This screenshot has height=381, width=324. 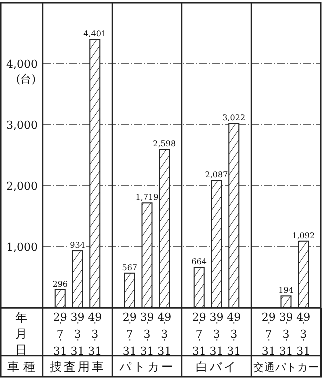 What do you see at coordinates (22, 247) in the screenshot?
I see `ytick: 1,000` at bounding box center [22, 247].